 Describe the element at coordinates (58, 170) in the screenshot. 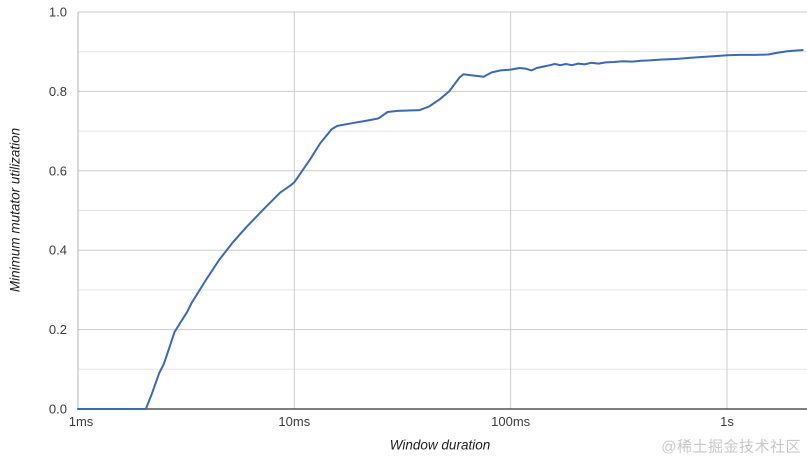

I see `y-tick-label: 0.6` at that location.